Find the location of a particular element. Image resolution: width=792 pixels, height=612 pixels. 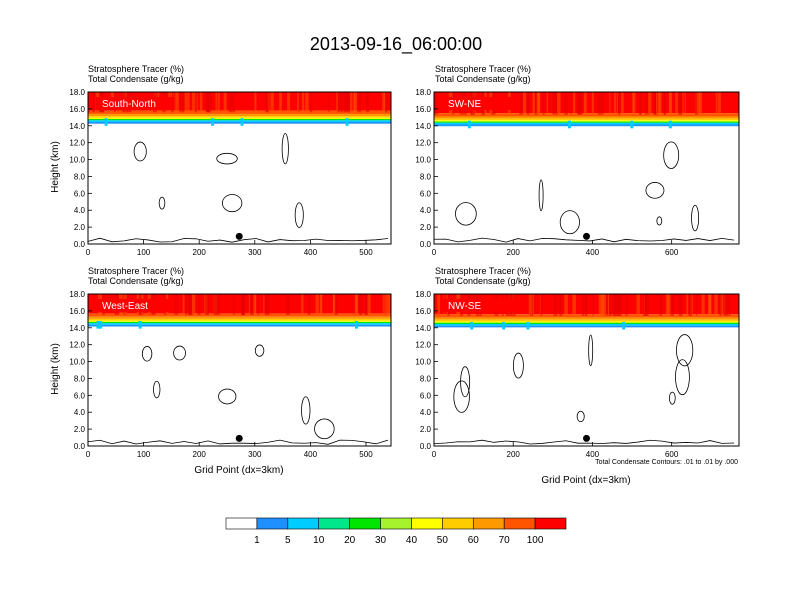

colorbar-label: 30 is located at coordinates (381, 540).